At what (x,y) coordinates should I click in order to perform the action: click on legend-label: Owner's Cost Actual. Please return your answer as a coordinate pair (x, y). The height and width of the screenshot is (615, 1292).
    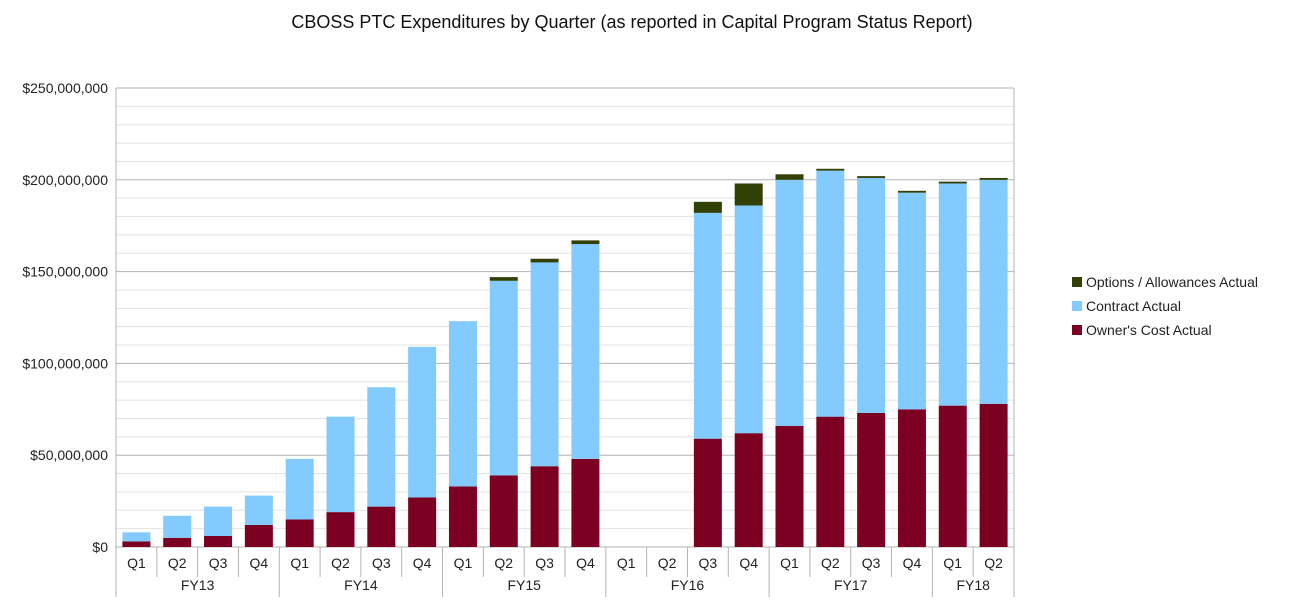
    Looking at the image, I should click on (1149, 330).